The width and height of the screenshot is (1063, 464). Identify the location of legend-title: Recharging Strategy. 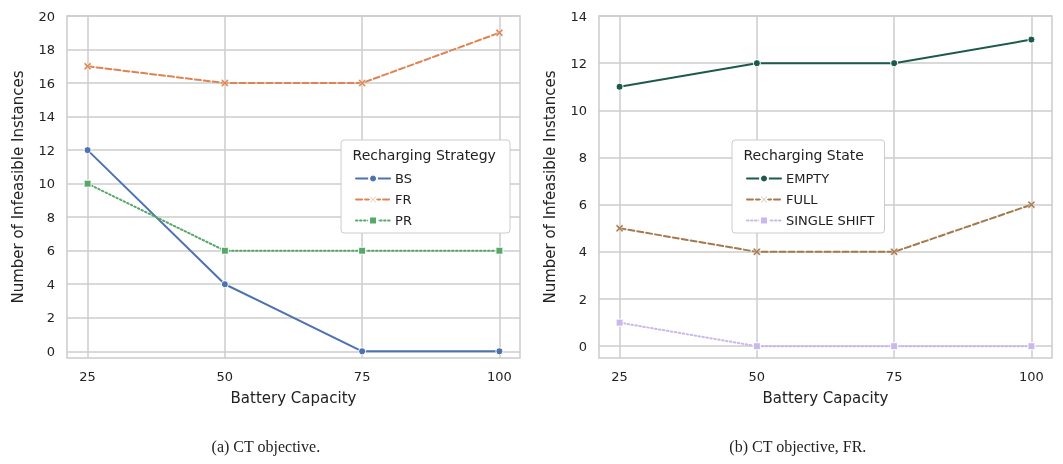
(424, 154).